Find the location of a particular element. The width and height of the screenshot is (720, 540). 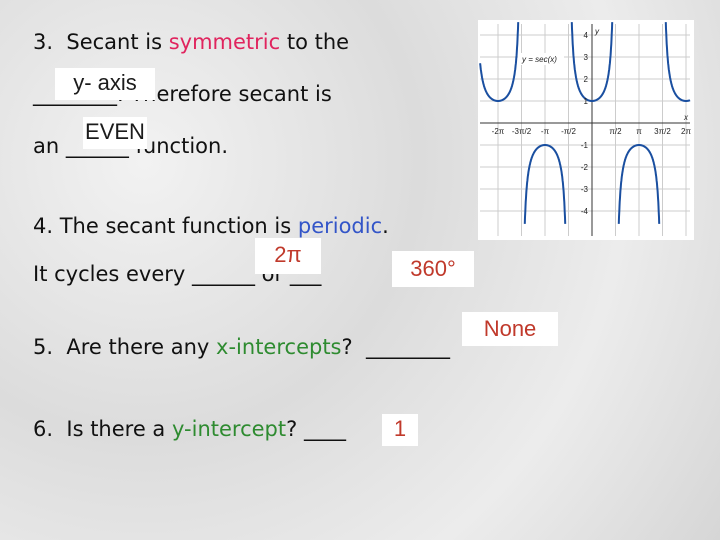

answer-box: 360° is located at coordinates (433, 269).